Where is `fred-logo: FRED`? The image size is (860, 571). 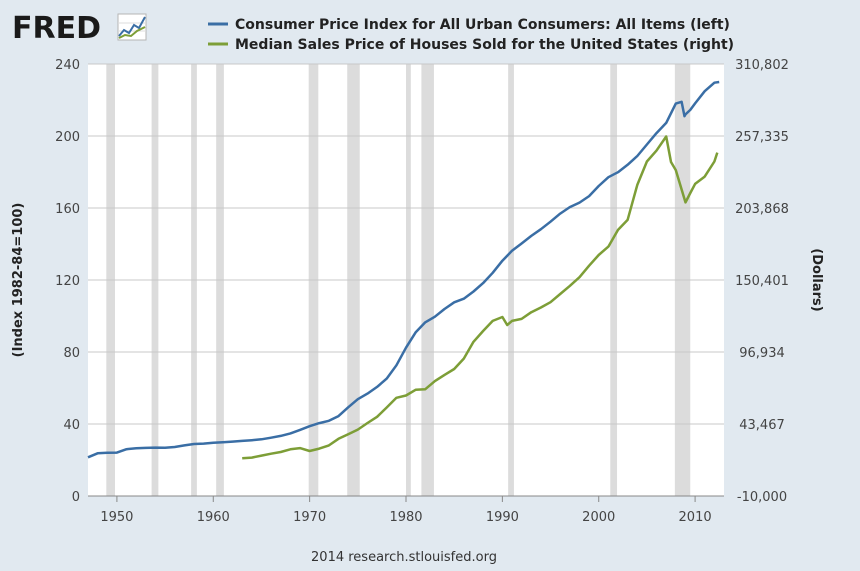
fred-logo: FRED is located at coordinates (79, 28).